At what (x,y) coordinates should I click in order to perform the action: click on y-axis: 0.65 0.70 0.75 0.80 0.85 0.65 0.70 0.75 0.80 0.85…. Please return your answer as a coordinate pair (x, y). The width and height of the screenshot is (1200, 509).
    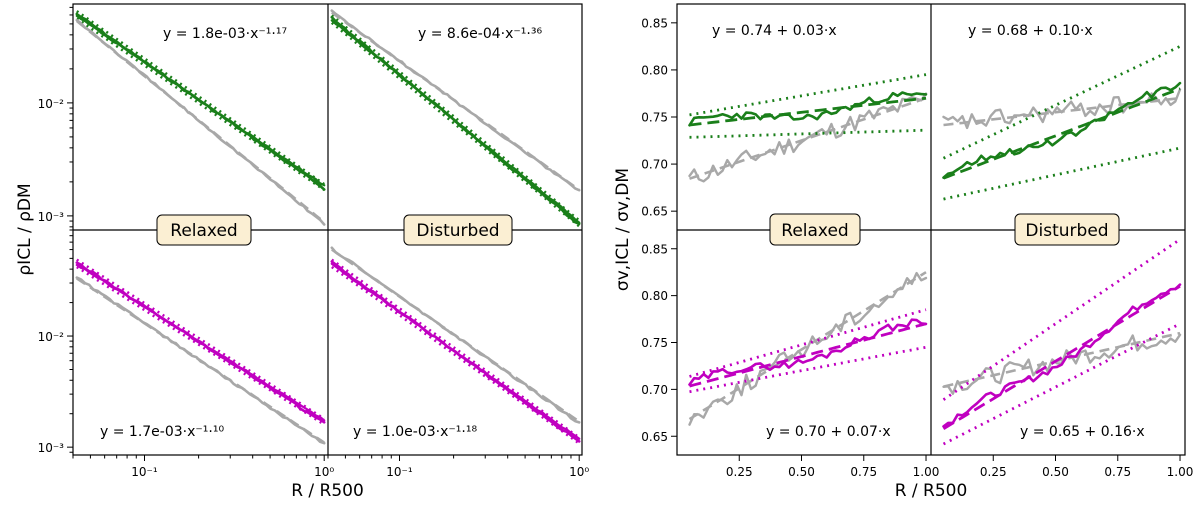
    Looking at the image, I should click on (645, 230).